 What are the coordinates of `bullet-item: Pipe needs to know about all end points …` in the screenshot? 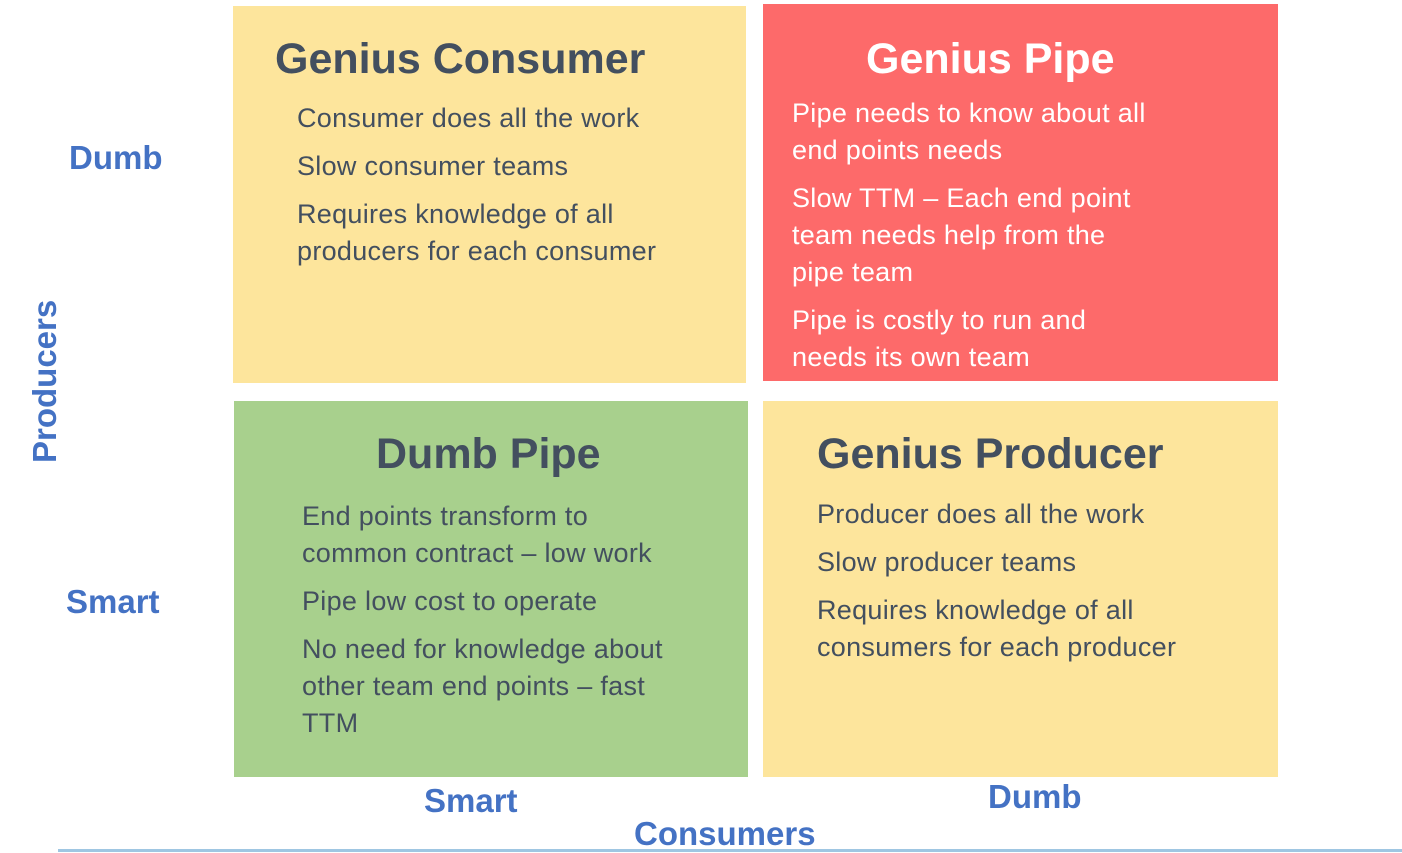 It's located at (969, 131).